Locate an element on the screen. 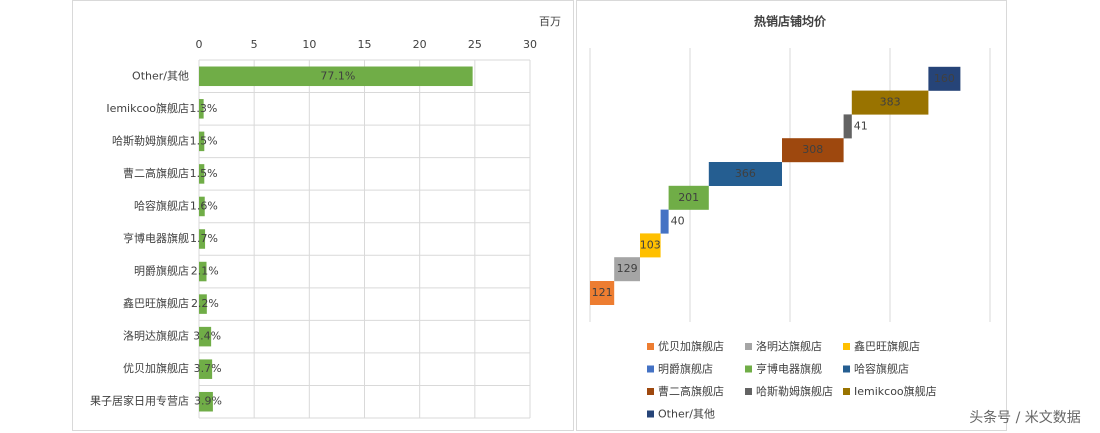 The image size is (1100, 433). y-tick-label: Iemikcoo旗舰店 is located at coordinates (147, 108).